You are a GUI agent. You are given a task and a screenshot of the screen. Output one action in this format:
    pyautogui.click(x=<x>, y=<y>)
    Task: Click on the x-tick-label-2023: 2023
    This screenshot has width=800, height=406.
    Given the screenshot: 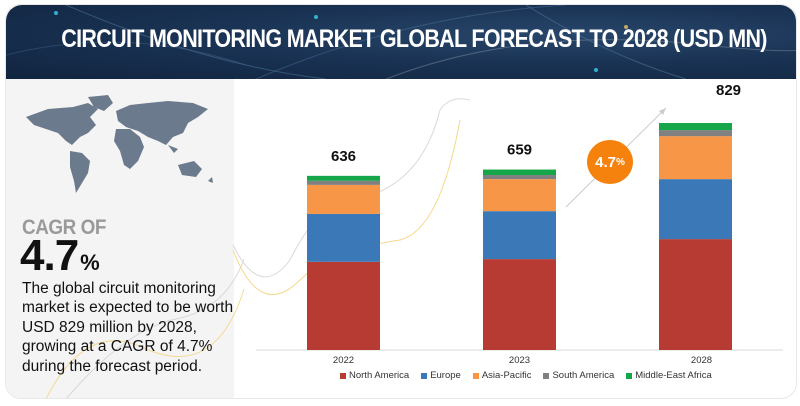 What is the action you would take?
    pyautogui.click(x=519, y=360)
    